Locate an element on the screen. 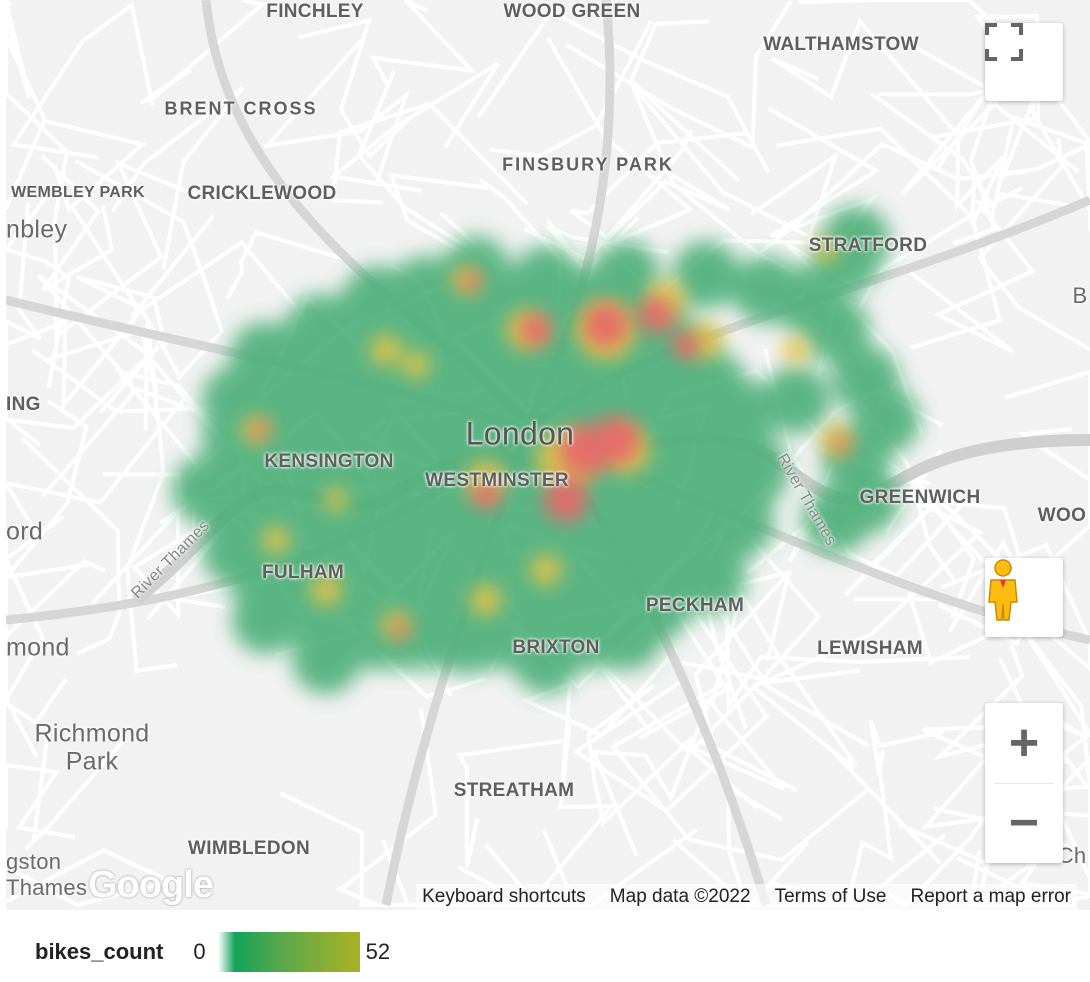  label-greenwich: GREENWICH is located at coordinates (920, 497).